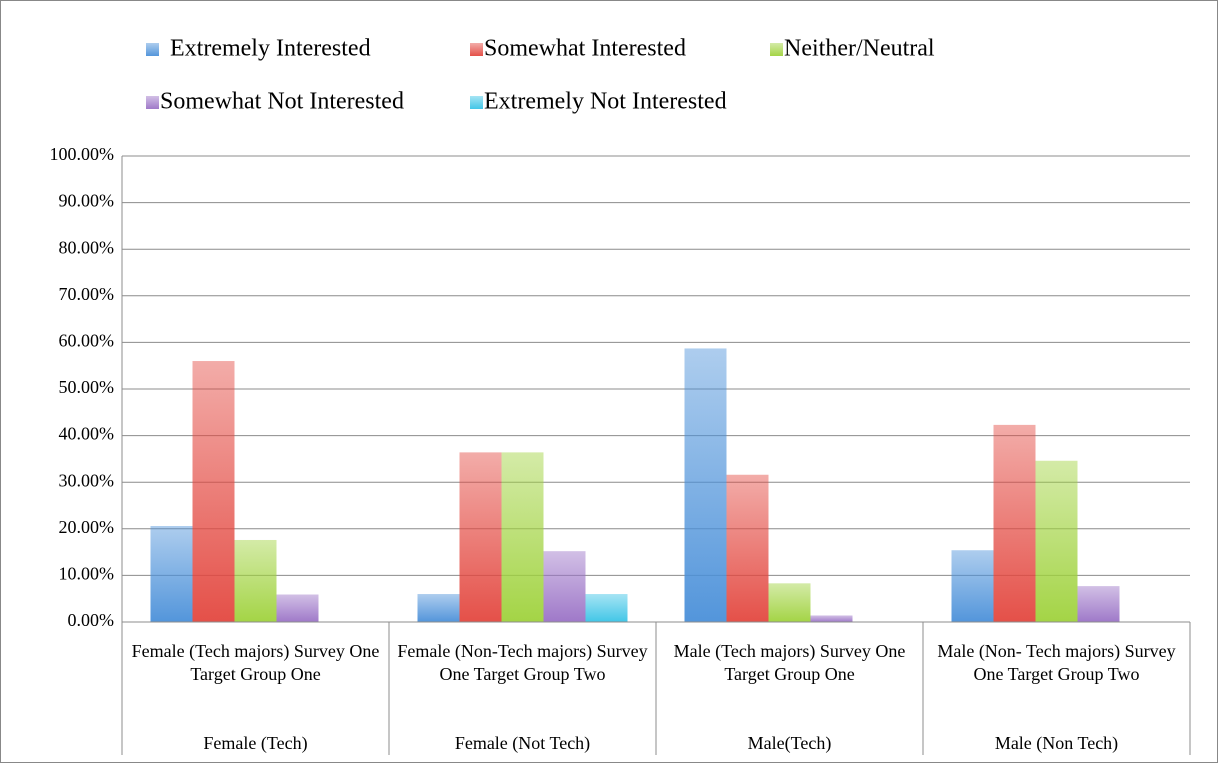 The height and width of the screenshot is (769, 1225). I want to click on y-tick-label: 50.00%, so click(87, 387).